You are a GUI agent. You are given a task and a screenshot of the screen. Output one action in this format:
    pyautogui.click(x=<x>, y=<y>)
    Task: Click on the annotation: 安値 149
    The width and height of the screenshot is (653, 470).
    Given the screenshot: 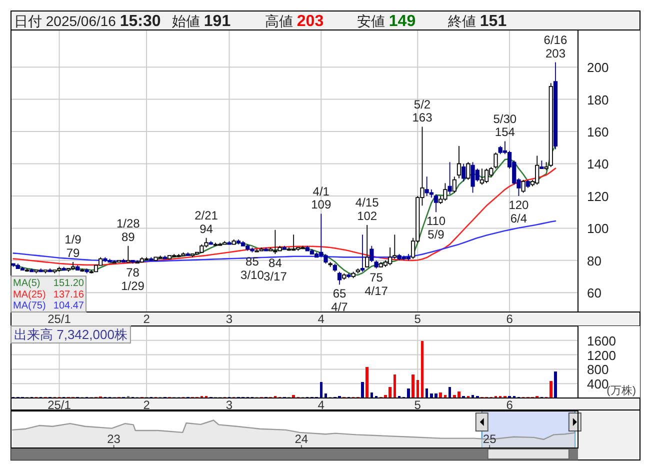 What is the action you would take?
    pyautogui.click(x=386, y=21)
    